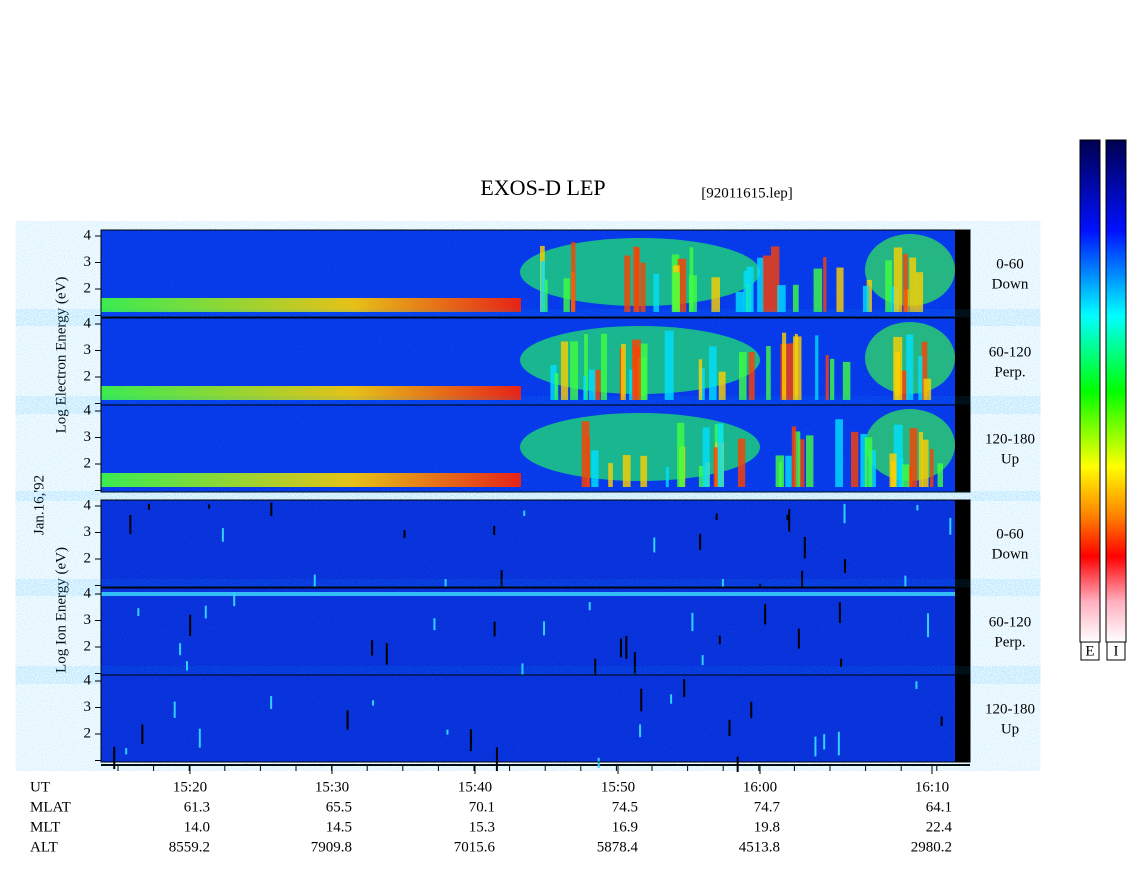 The width and height of the screenshot is (1130, 880). Describe the element at coordinates (1009, 642) in the screenshot. I see `direction-label: Perp.` at that location.